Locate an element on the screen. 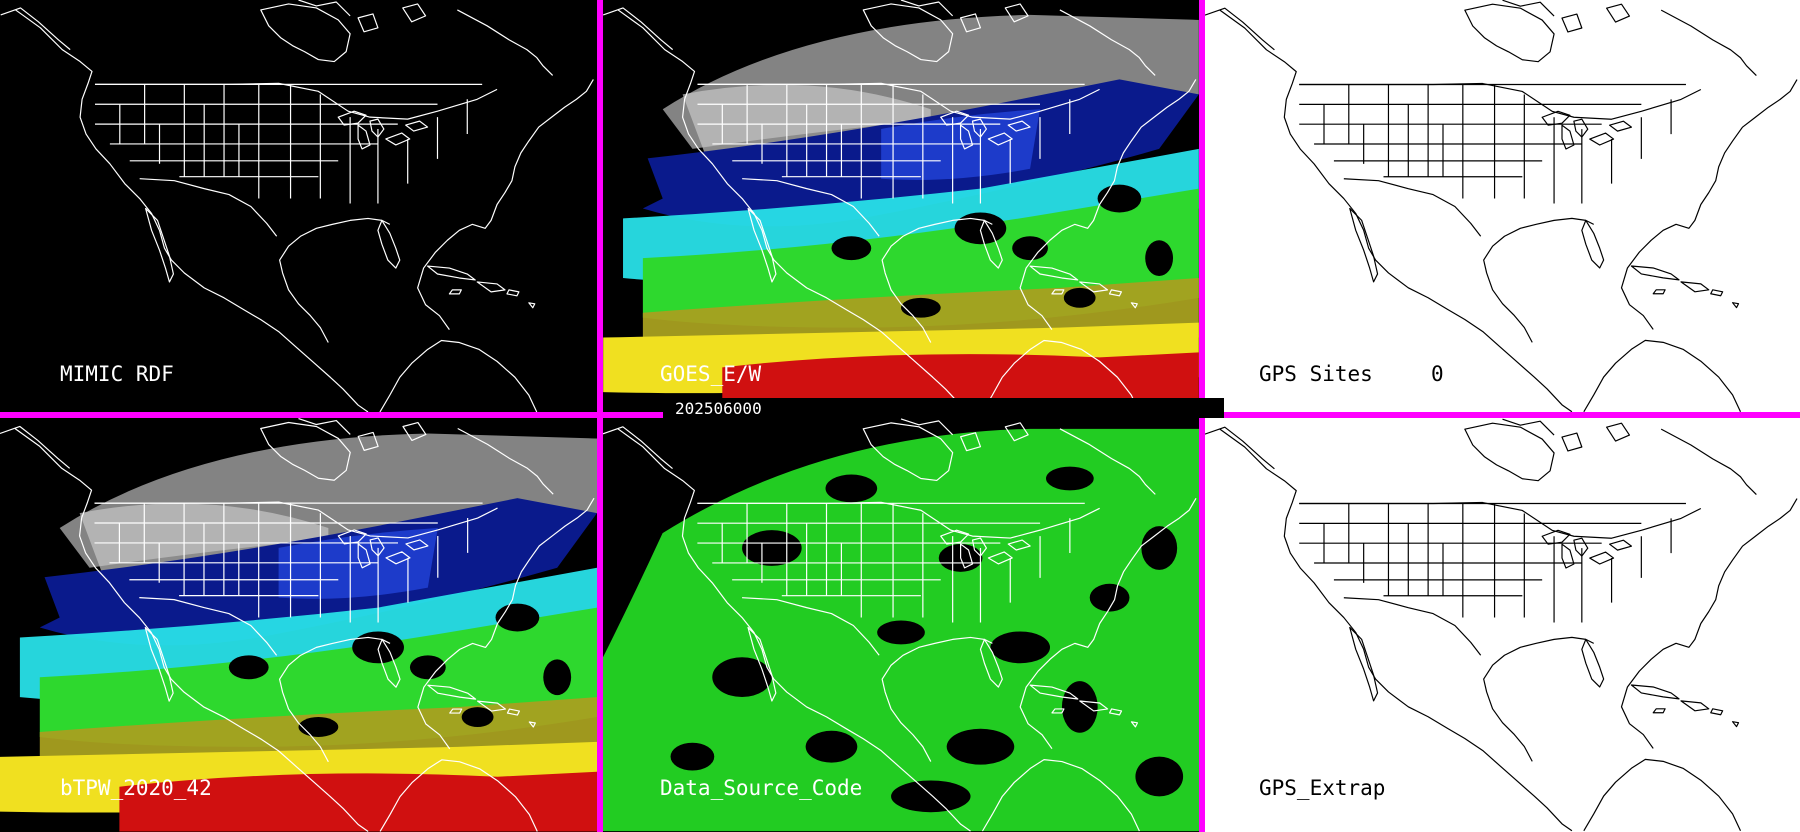 Image resolution: width=1800 pixels, height=832 pixels. timestamp-bar: 202506000 is located at coordinates (943, 408).